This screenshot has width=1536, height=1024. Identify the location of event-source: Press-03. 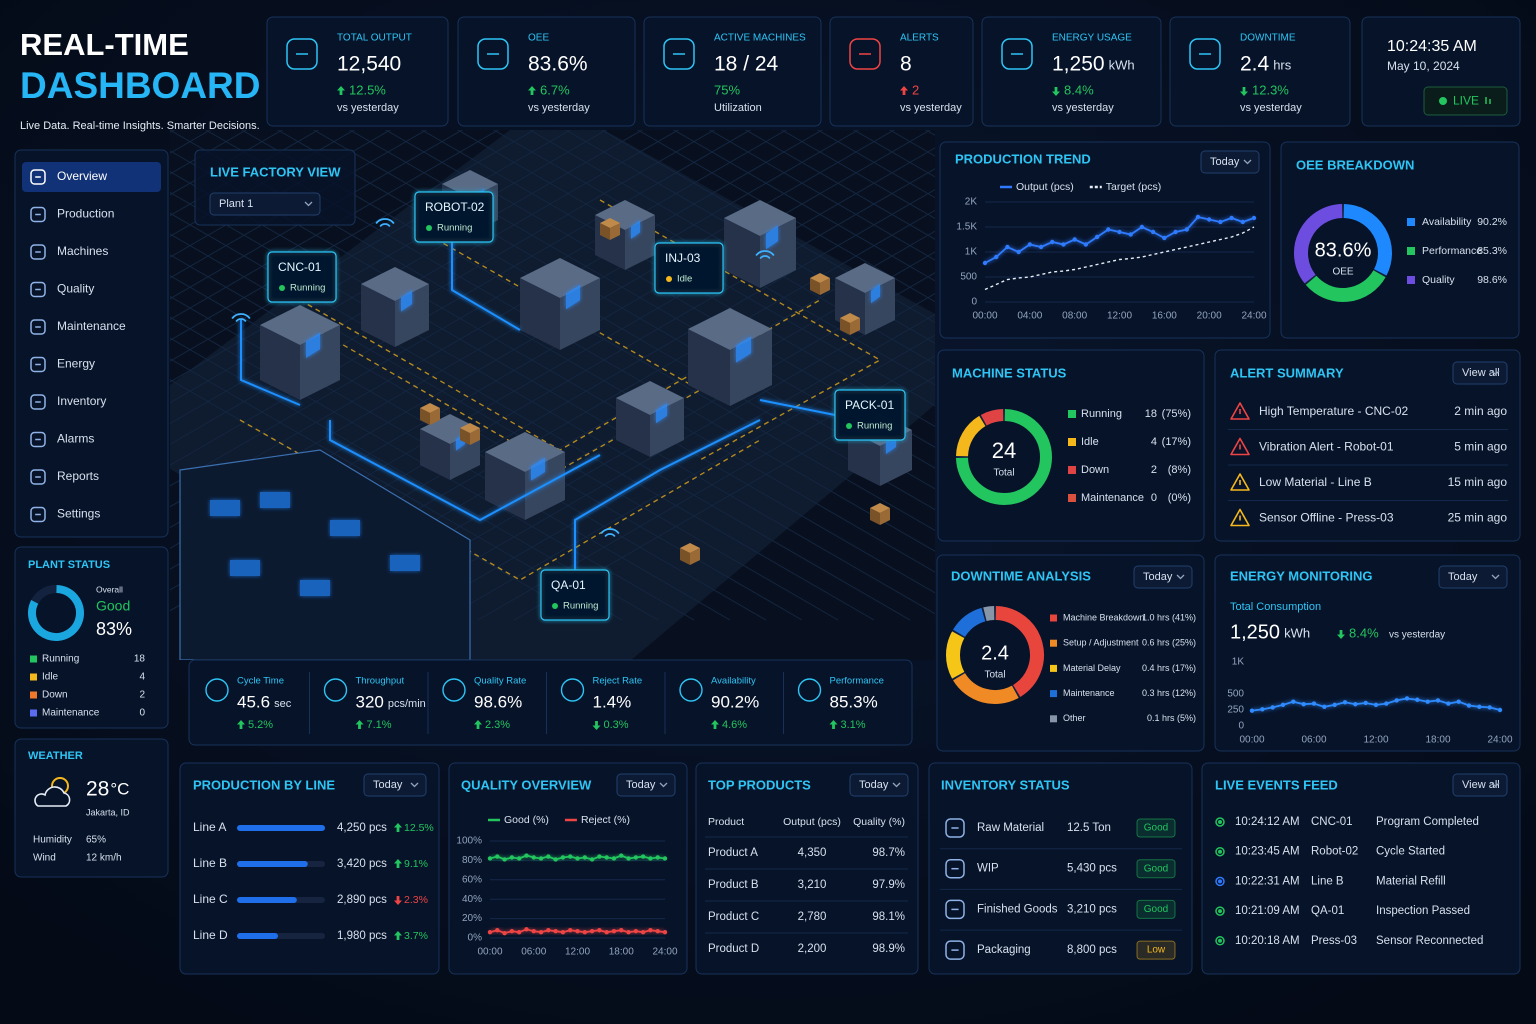
(1334, 941).